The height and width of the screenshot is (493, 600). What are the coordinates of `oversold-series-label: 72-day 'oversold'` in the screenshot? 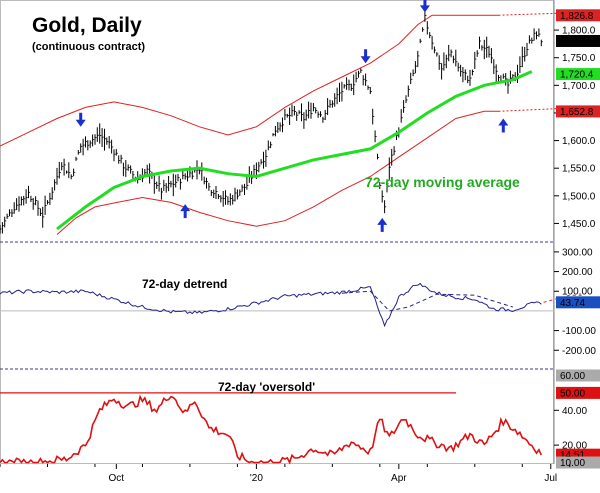 It's located at (266, 387).